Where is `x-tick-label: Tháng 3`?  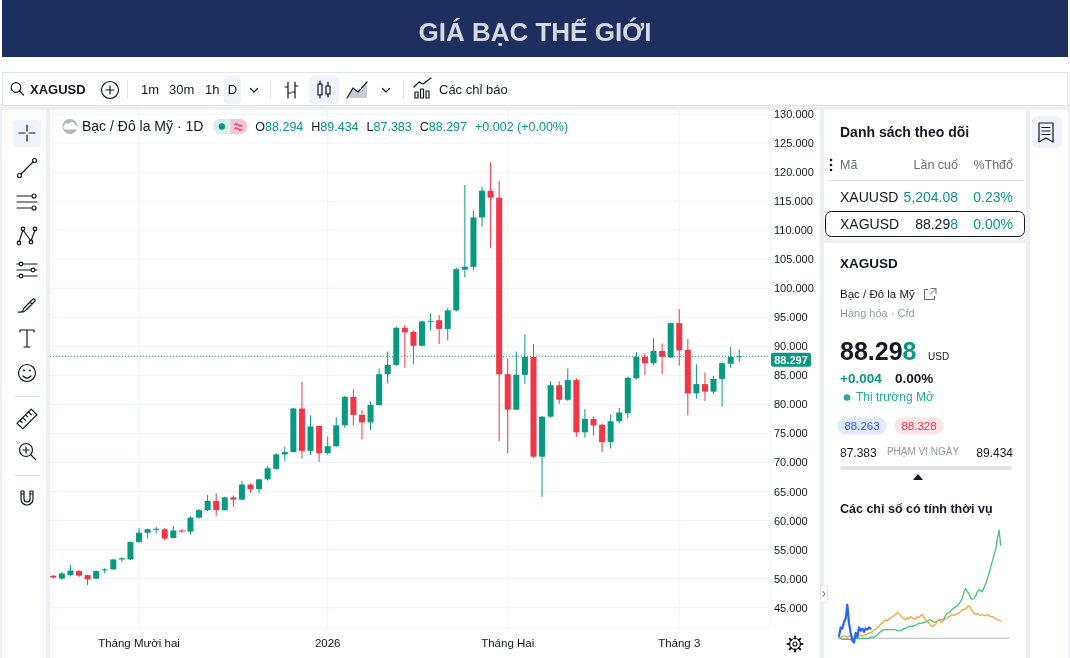 x-tick-label: Tháng 3 is located at coordinates (679, 643).